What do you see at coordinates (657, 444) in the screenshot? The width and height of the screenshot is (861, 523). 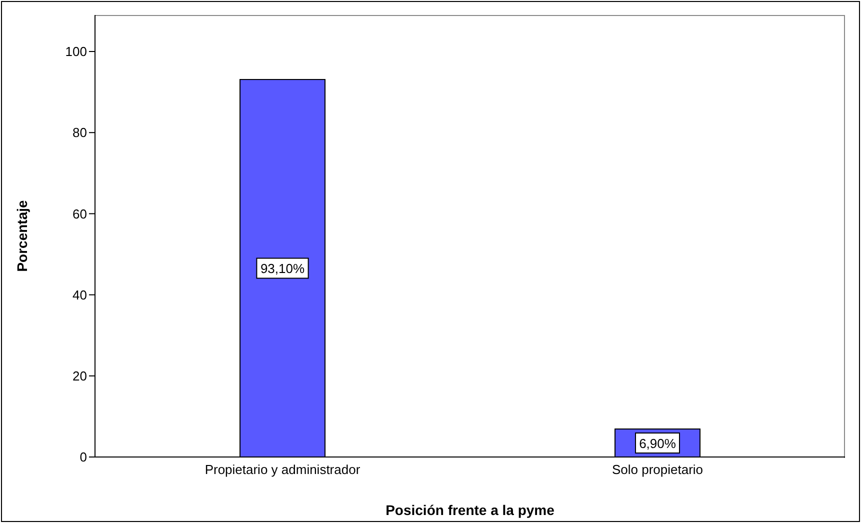 I see `data-label: 6,90%` at bounding box center [657, 444].